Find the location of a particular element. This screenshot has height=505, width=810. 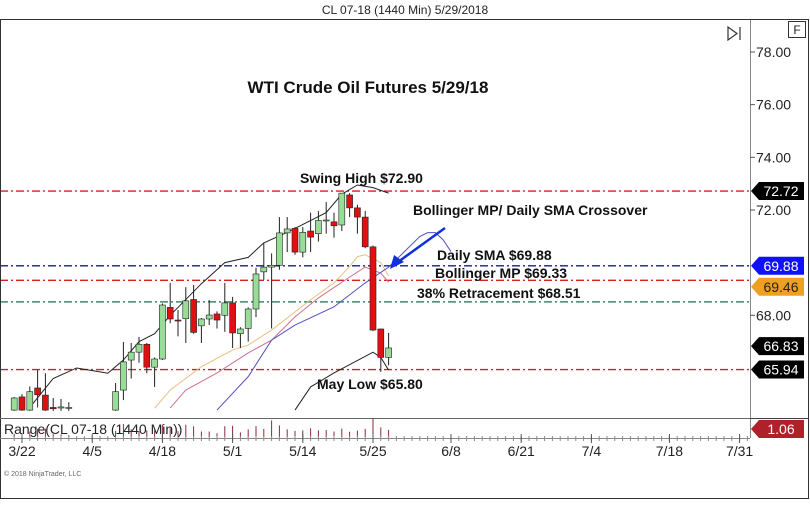

watermark: © 2018 NinjaTrader, LLC is located at coordinates (42, 474).